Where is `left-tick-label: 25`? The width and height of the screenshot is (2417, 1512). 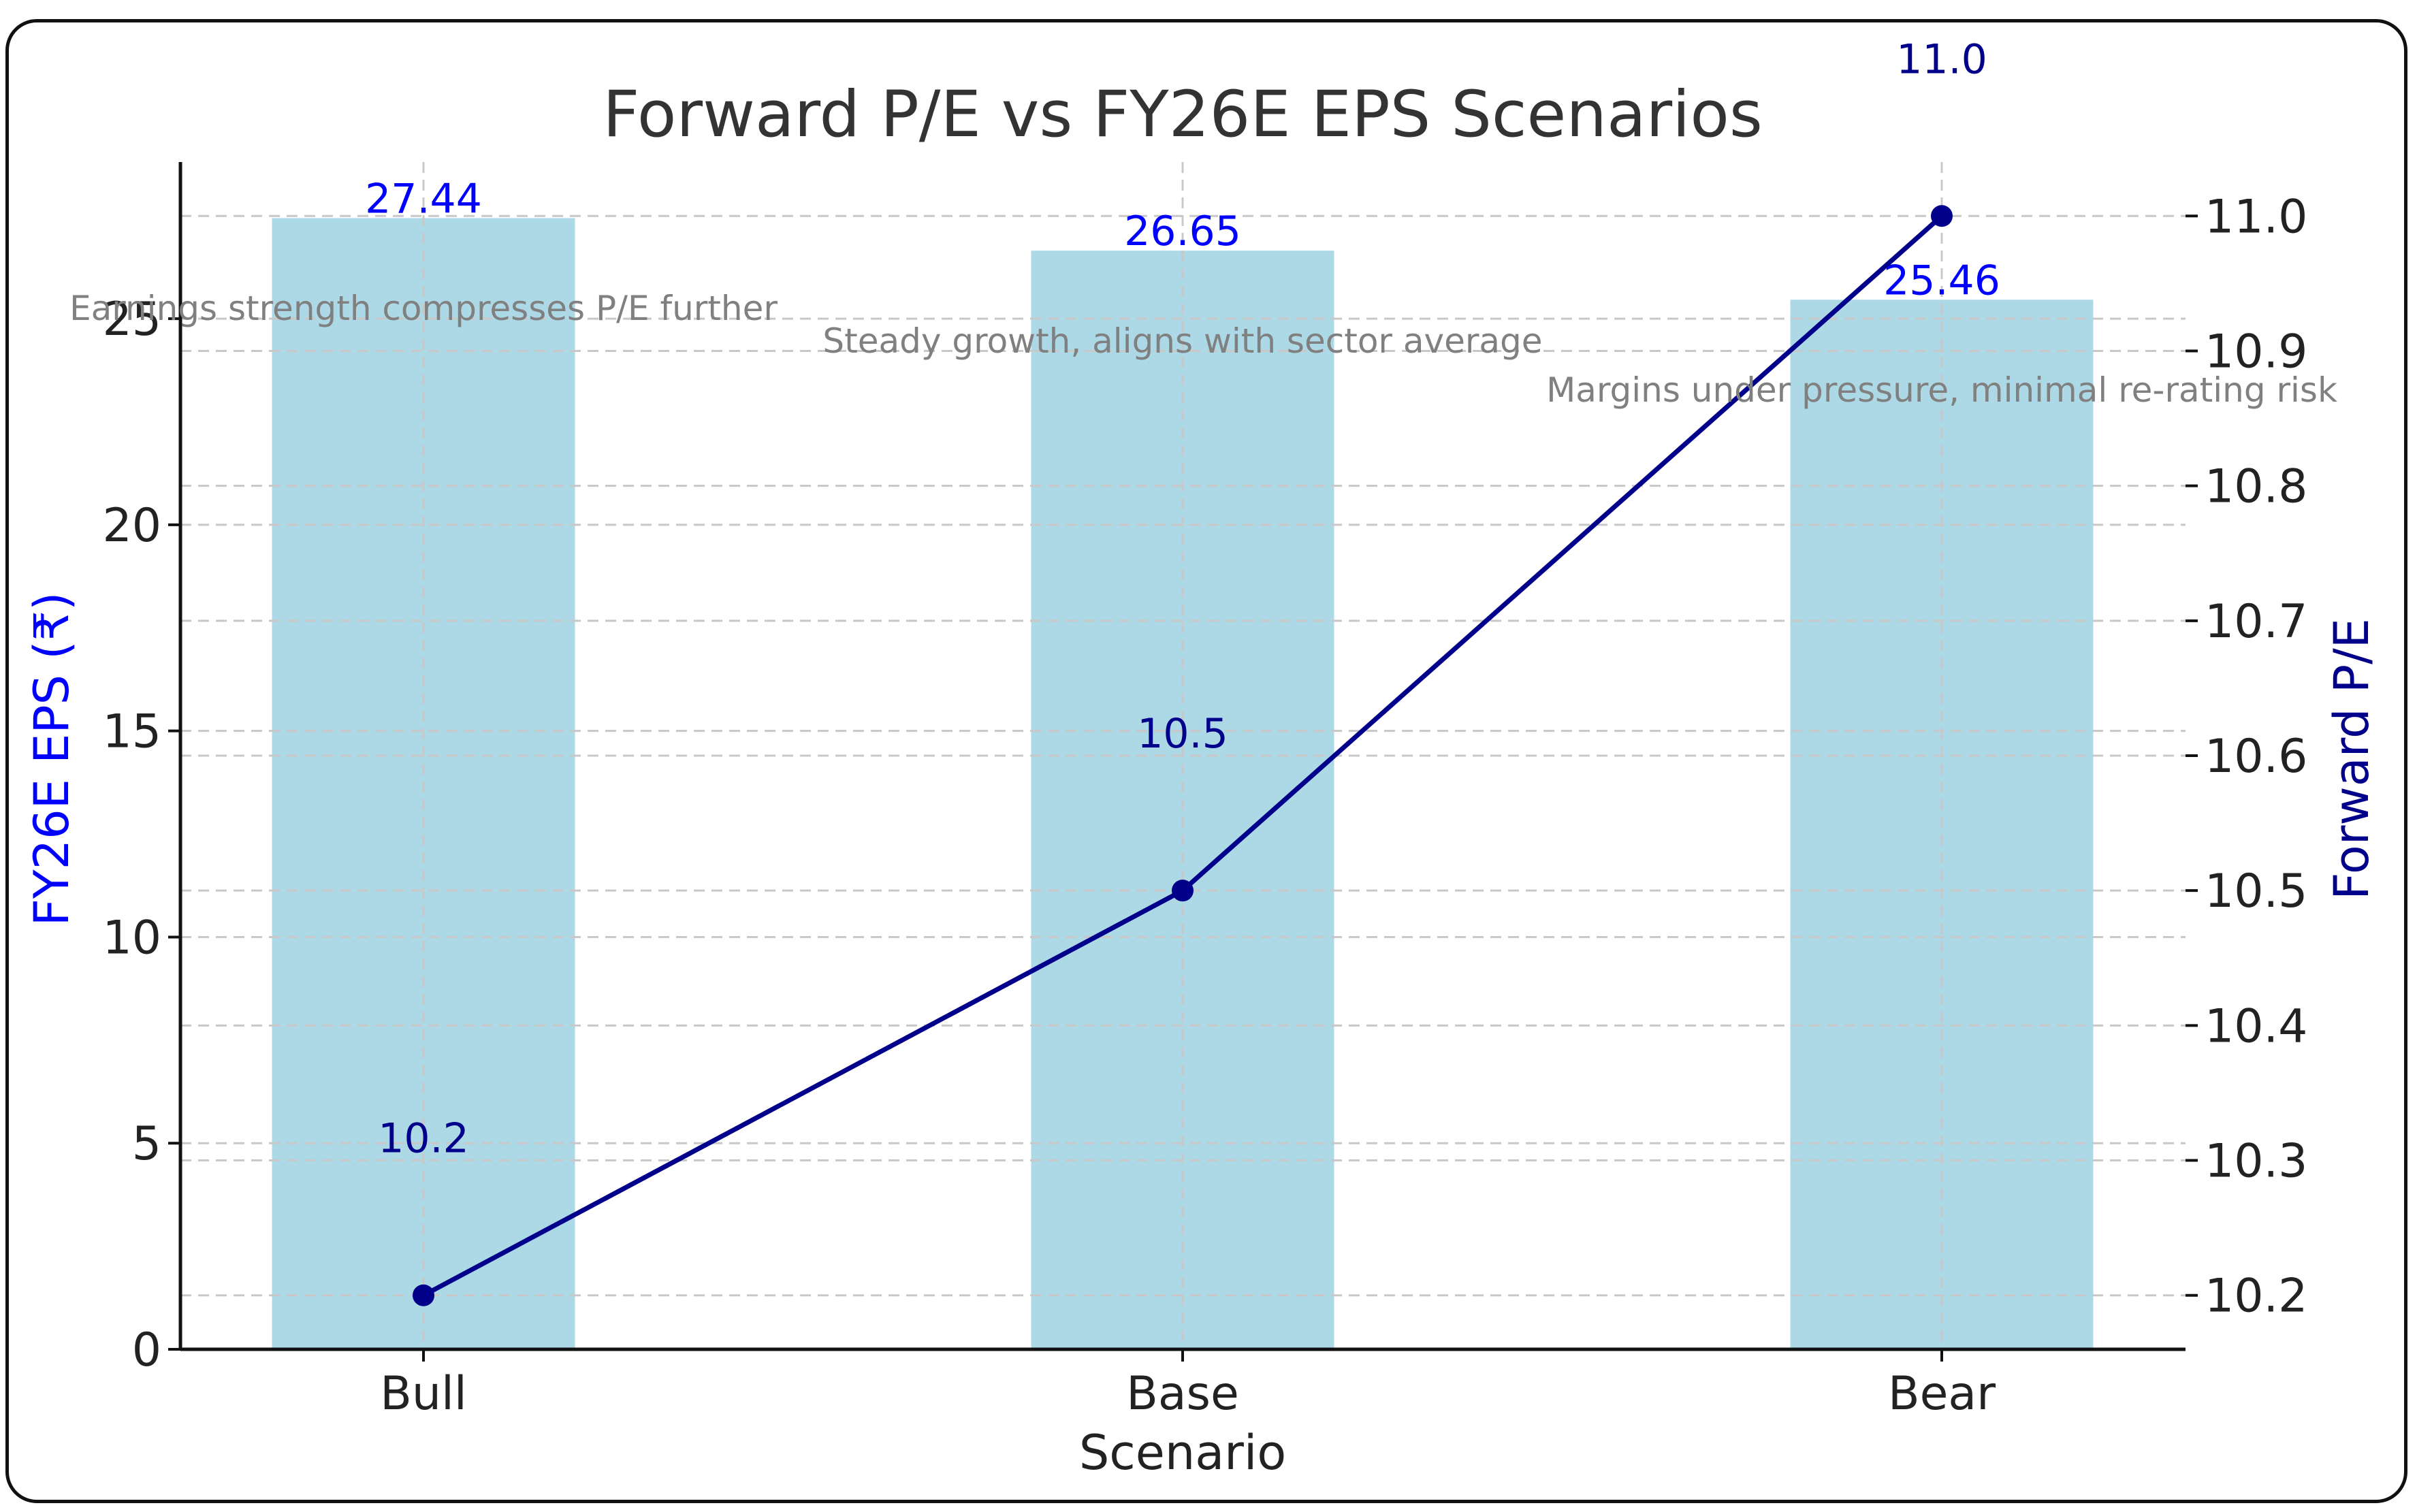
left-tick-label: 25 is located at coordinates (131, 320).